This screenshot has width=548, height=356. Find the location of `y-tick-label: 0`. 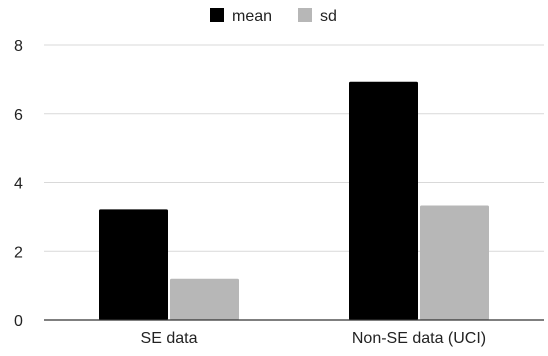

y-tick-label: 0 is located at coordinates (18, 321).